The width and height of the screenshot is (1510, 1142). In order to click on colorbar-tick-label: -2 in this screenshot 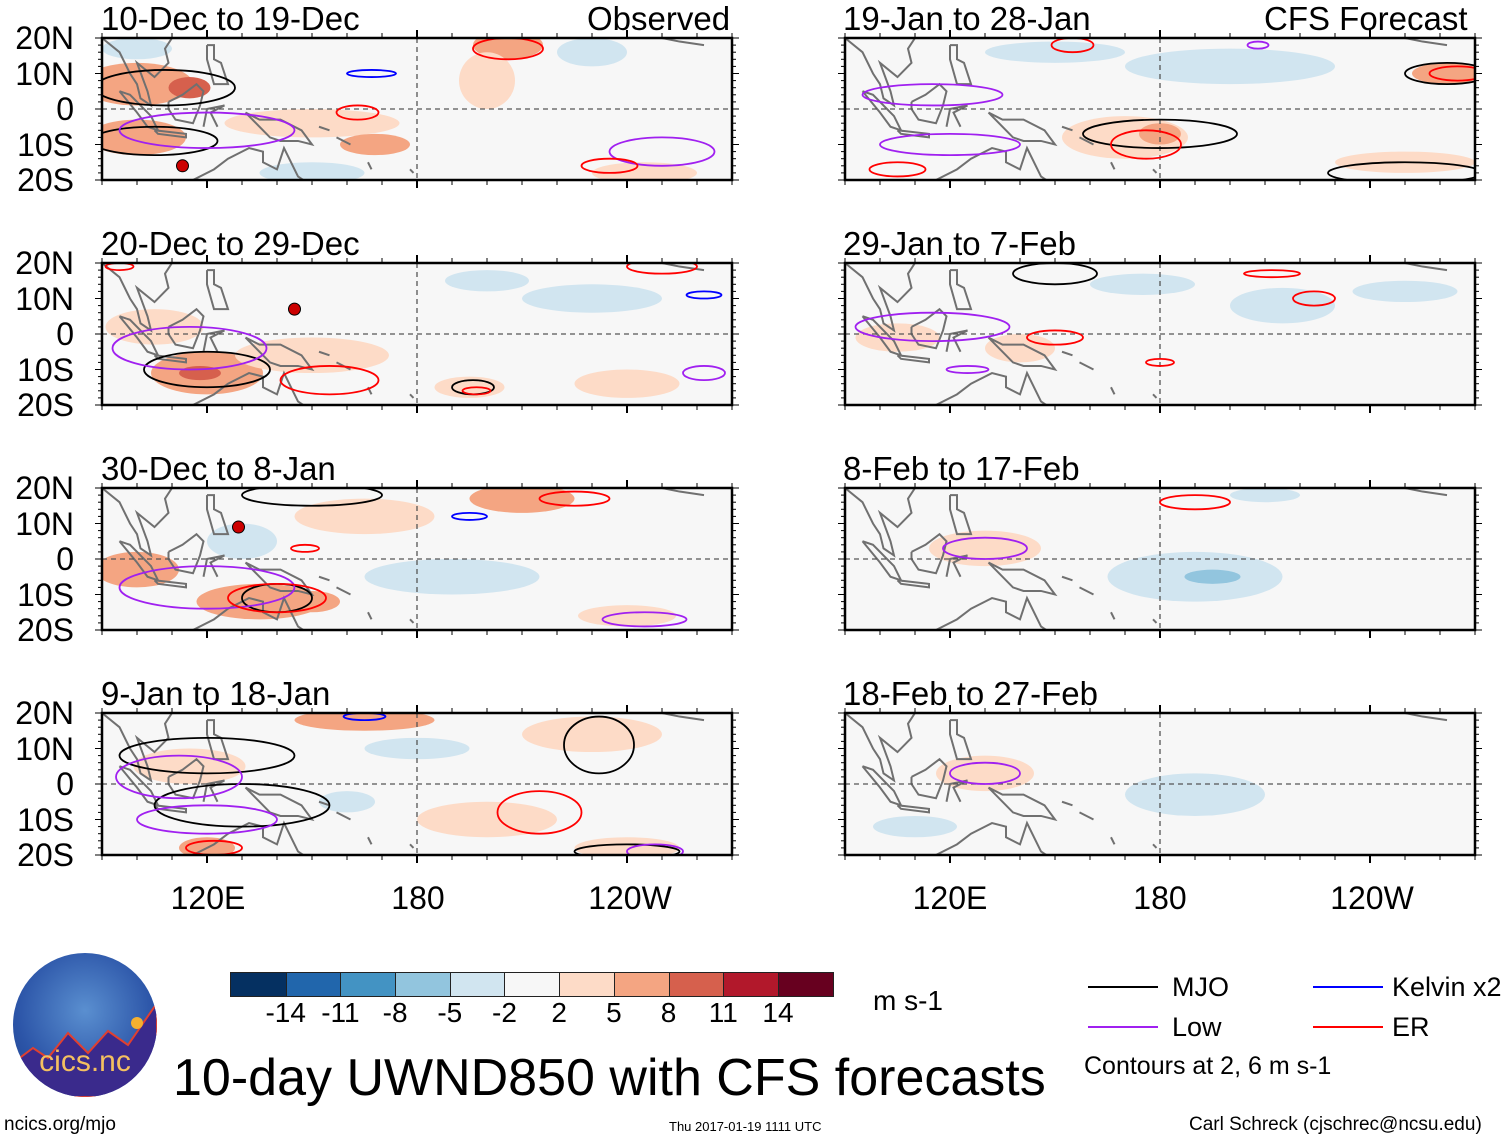, I will do `click(504, 1012)`.